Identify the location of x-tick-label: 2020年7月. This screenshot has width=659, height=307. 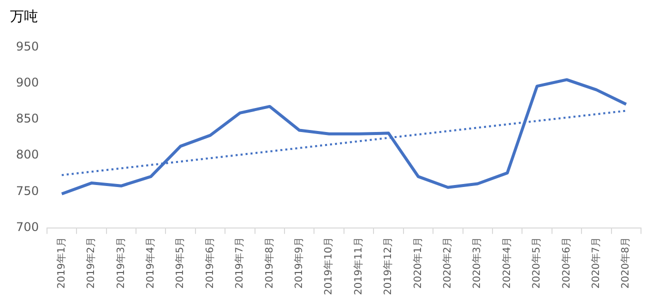
(596, 262).